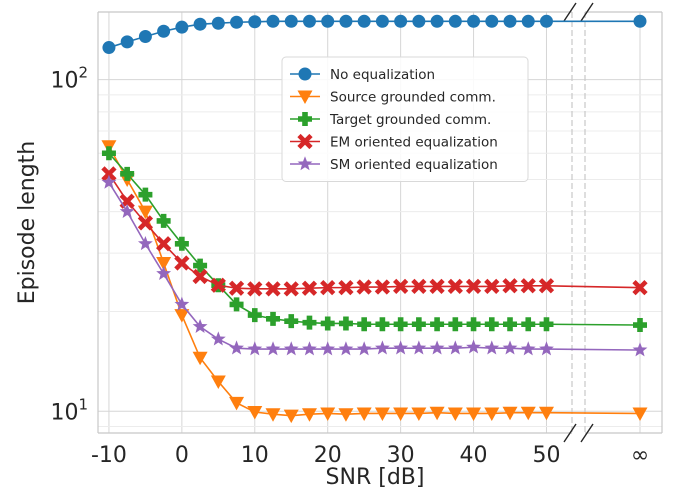 Image resolution: width=678 pixels, height=491 pixels. What do you see at coordinates (546, 455) in the screenshot?
I see `x-tick-label: 50` at bounding box center [546, 455].